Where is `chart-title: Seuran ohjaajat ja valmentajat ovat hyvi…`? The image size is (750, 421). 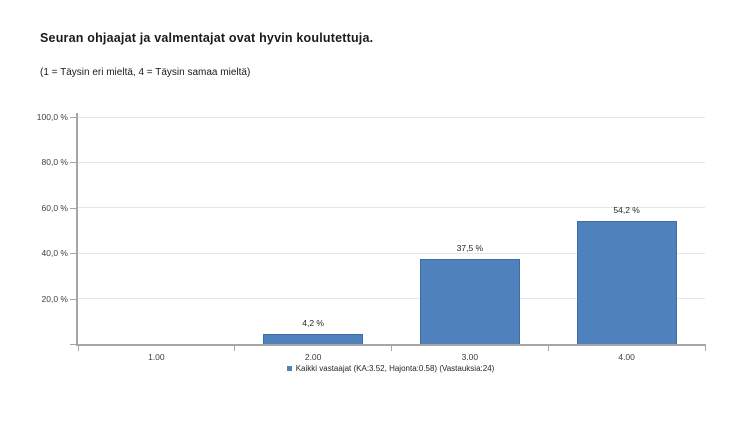 chart-title: Seuran ohjaajat ja valmentajat ovat hyvi… is located at coordinates (207, 38).